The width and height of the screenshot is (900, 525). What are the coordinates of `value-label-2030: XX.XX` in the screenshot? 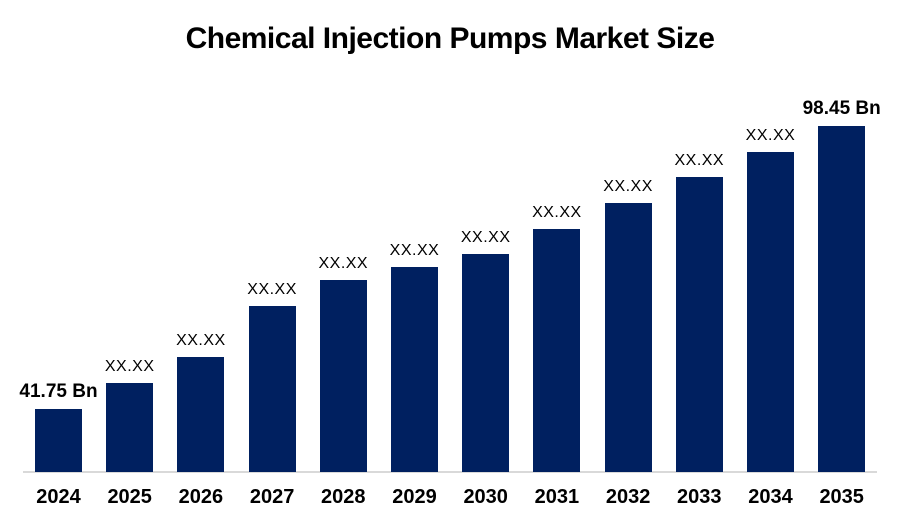 It's located at (485, 237).